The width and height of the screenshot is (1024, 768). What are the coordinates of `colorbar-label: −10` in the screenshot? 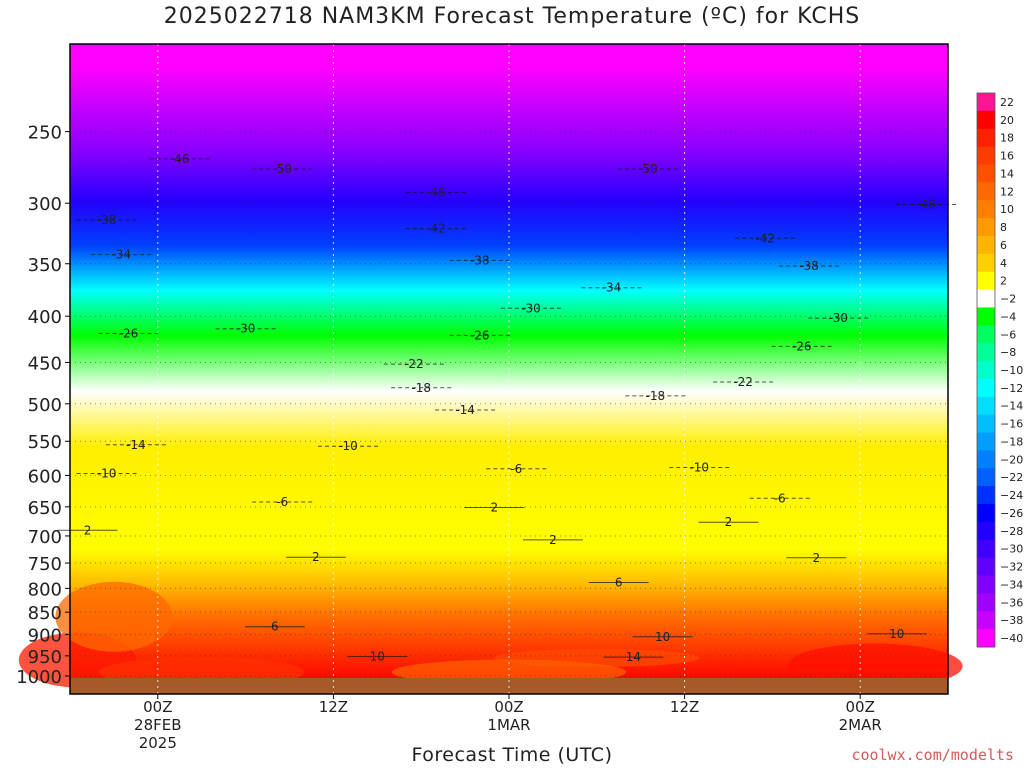 It's located at (1011, 370).